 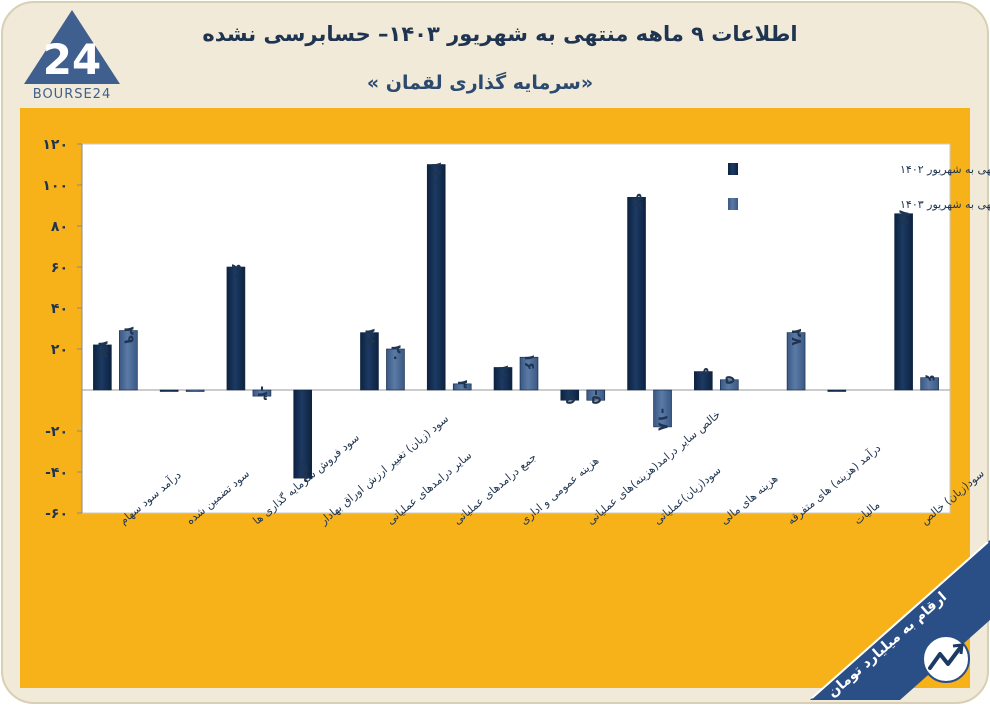 What do you see at coordinates (56, 514) in the screenshot?
I see `y-tick-label: -۶۰` at bounding box center [56, 514].